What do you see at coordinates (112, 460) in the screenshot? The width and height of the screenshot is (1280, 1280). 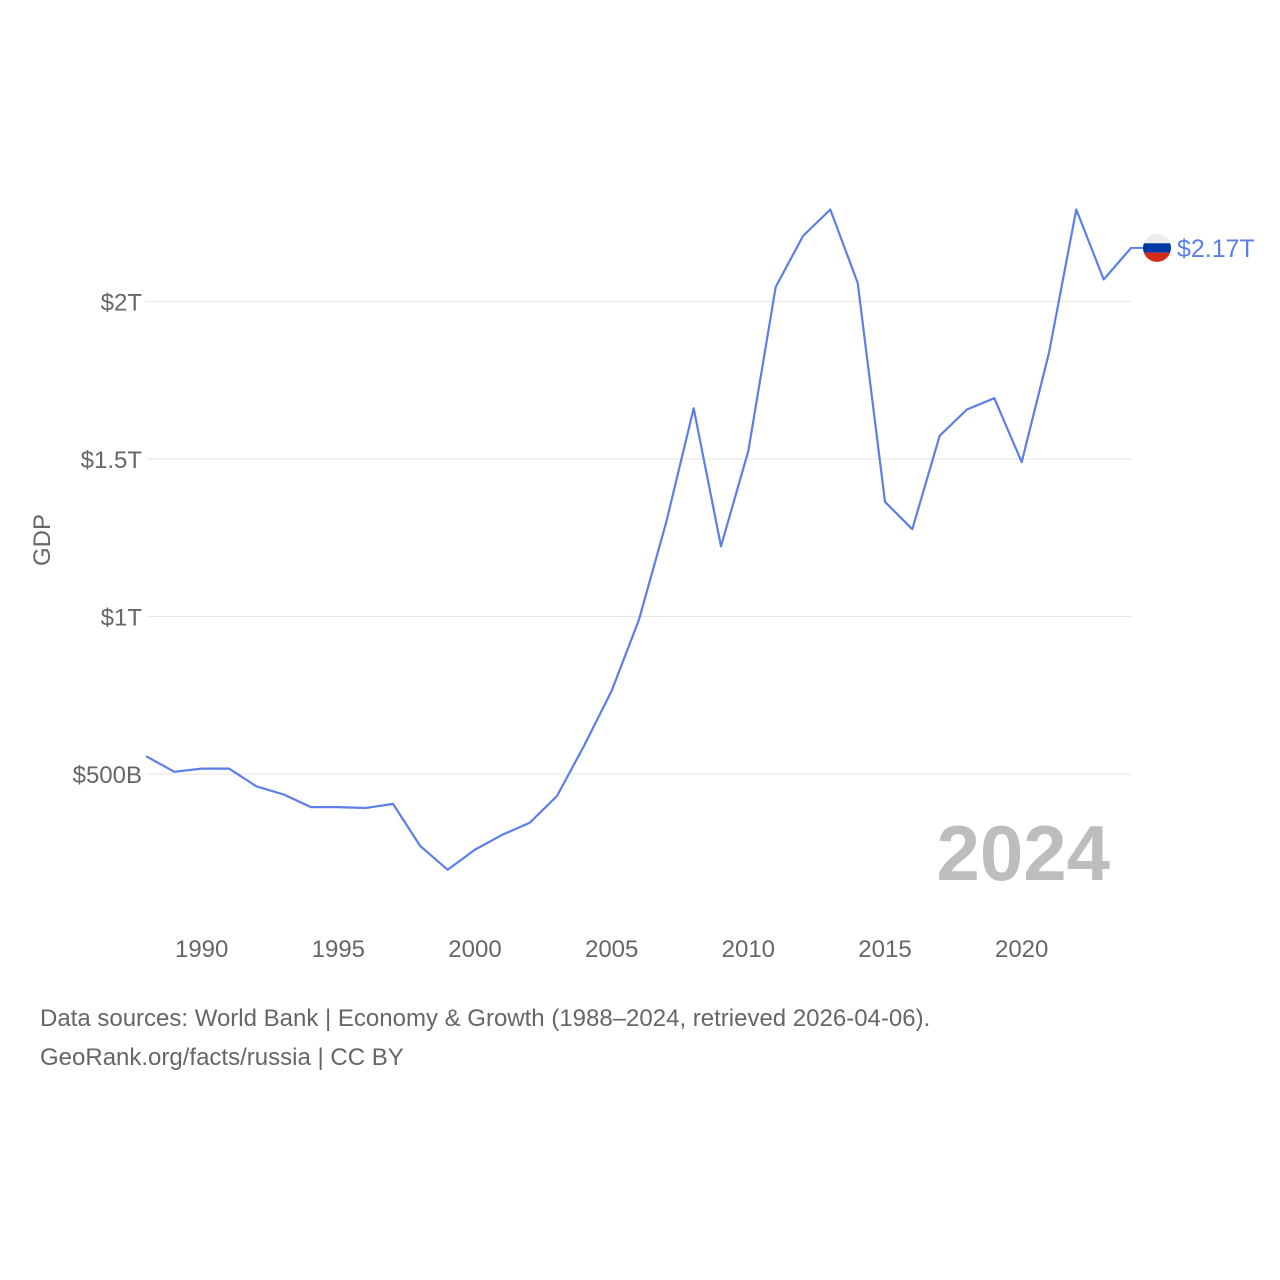 I see `y-tick-label: $1.5T` at bounding box center [112, 460].